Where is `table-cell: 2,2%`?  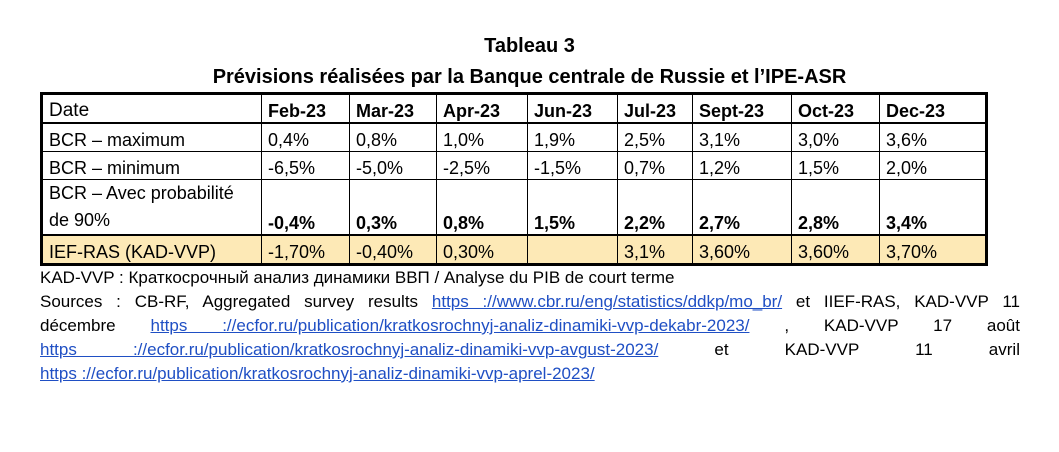
table-cell: 2,2% is located at coordinates (655, 207).